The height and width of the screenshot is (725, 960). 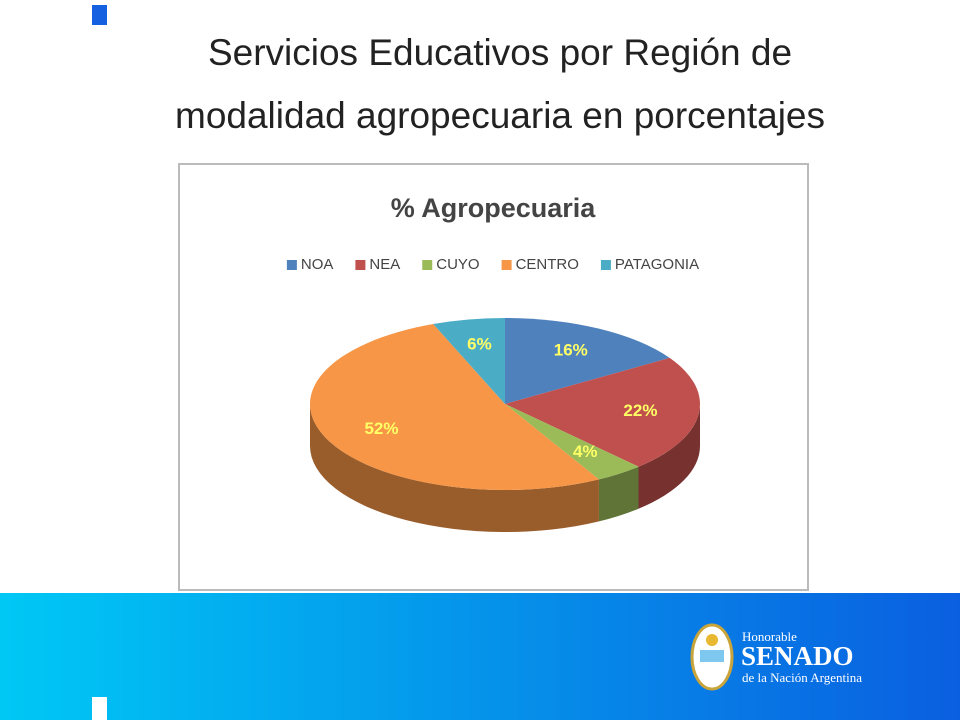 I want to click on logo-text: Honorable, so click(x=769, y=636).